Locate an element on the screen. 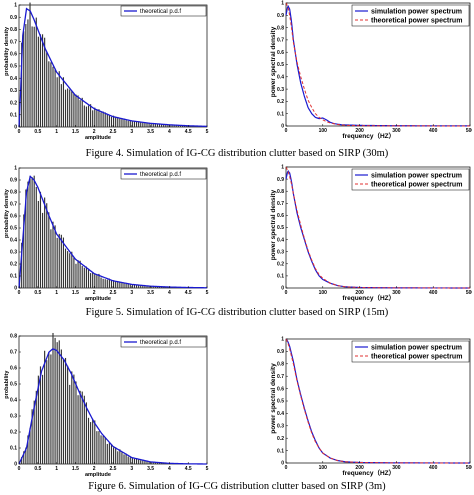  y-tick-label: 0.6 is located at coordinates (280, 389).